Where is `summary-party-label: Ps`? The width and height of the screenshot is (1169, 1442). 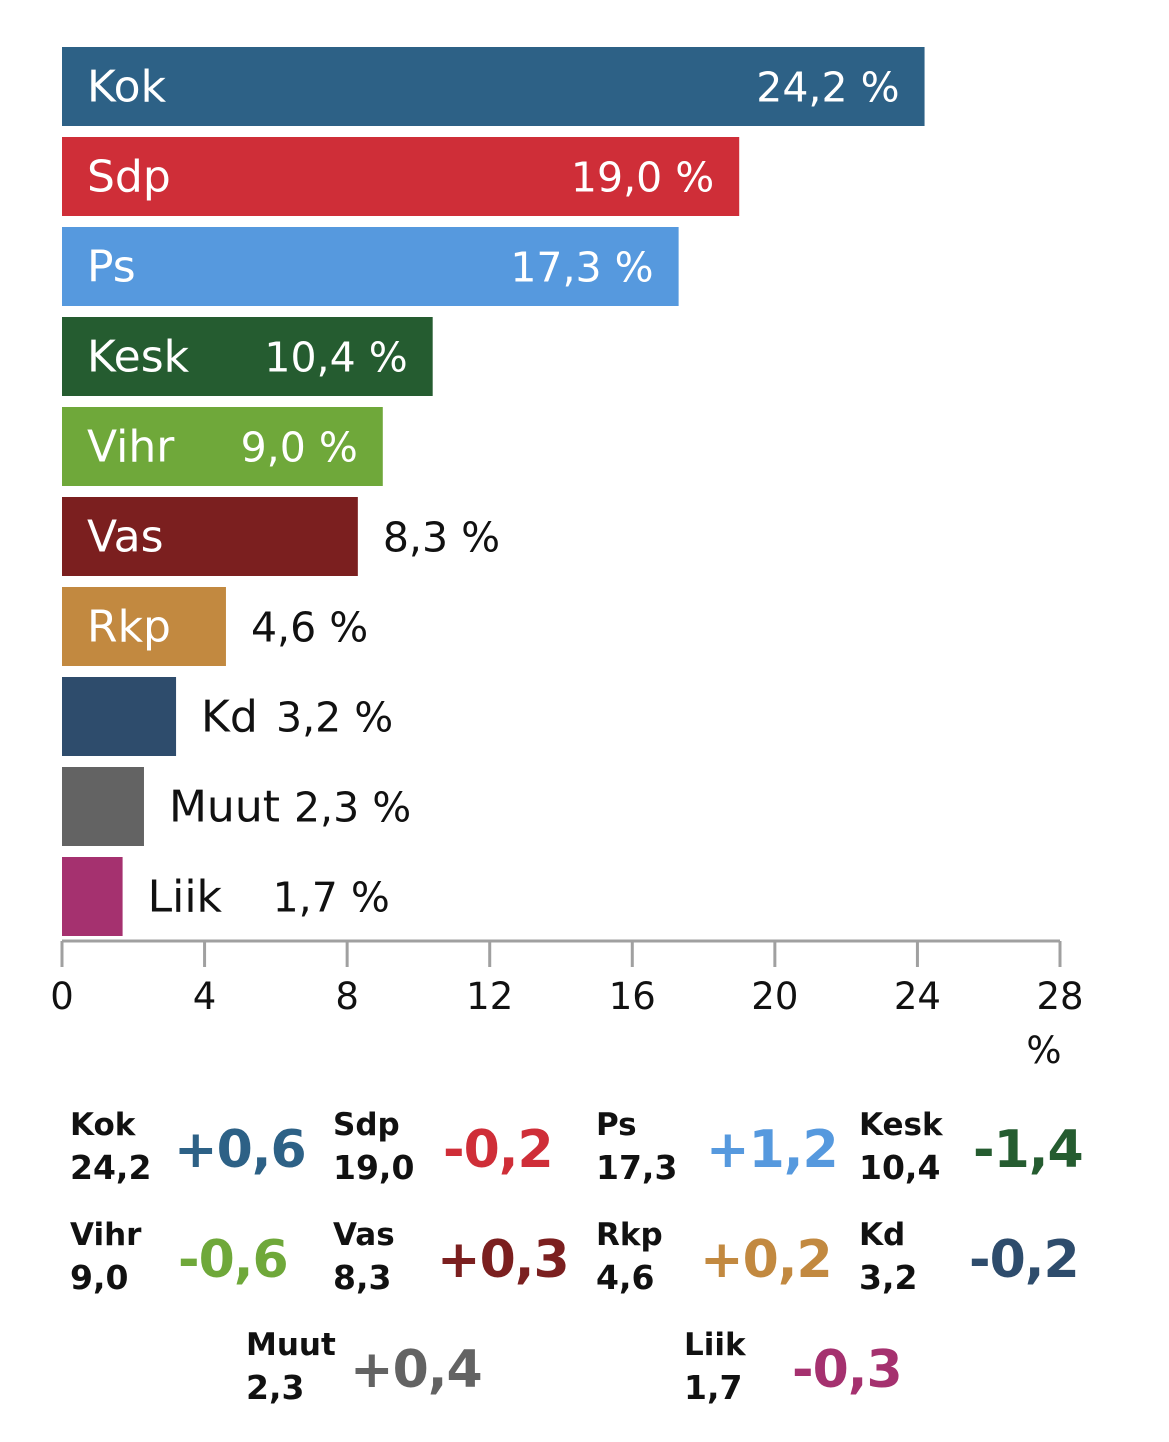 summary-party-label: Ps is located at coordinates (616, 1125).